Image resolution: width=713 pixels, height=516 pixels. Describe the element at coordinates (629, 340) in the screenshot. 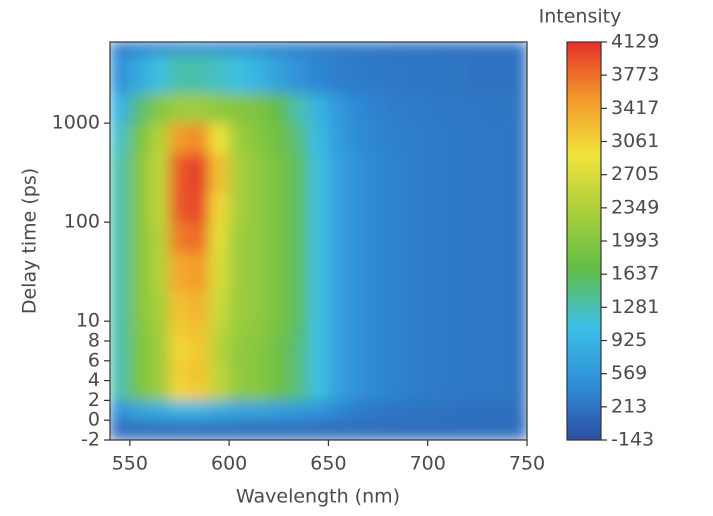

I see `colorbar-tick-label: 925` at that location.